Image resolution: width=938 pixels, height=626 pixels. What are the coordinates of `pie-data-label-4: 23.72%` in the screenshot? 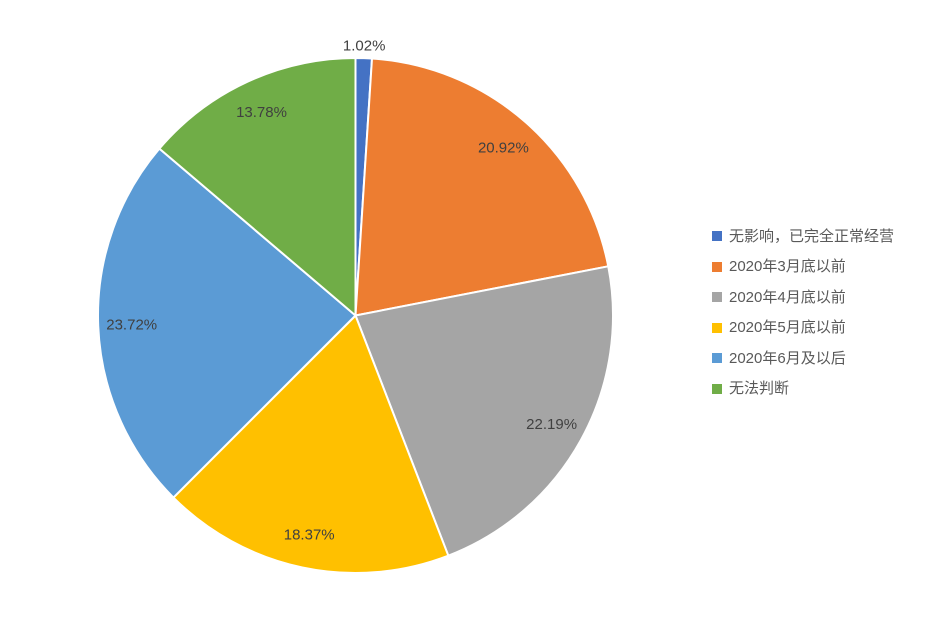 It's located at (131, 325).